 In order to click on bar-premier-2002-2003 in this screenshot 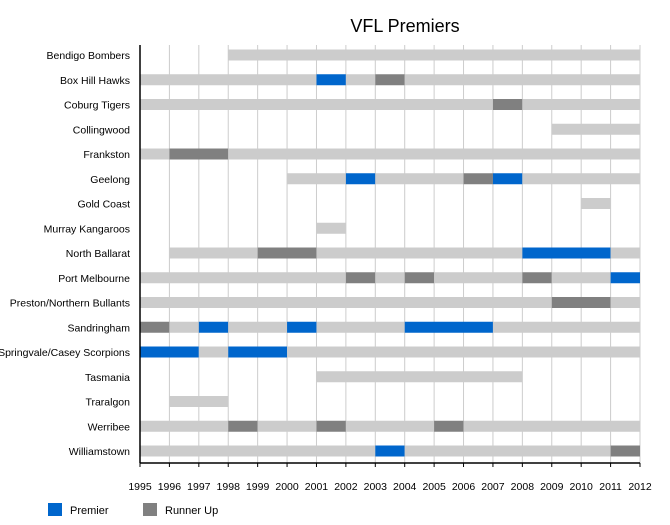, I will do `click(360, 179)`.